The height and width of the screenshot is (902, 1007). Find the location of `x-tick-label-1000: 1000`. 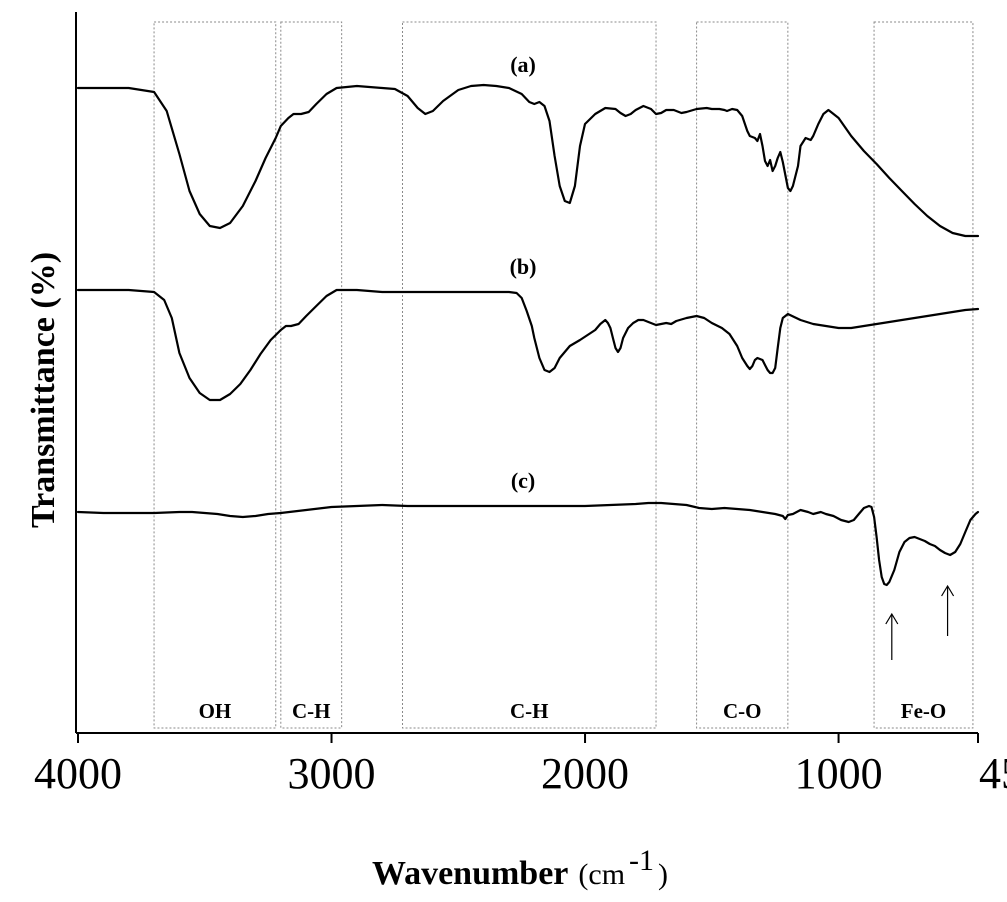

x-tick-label-1000: 1000 is located at coordinates (839, 773).